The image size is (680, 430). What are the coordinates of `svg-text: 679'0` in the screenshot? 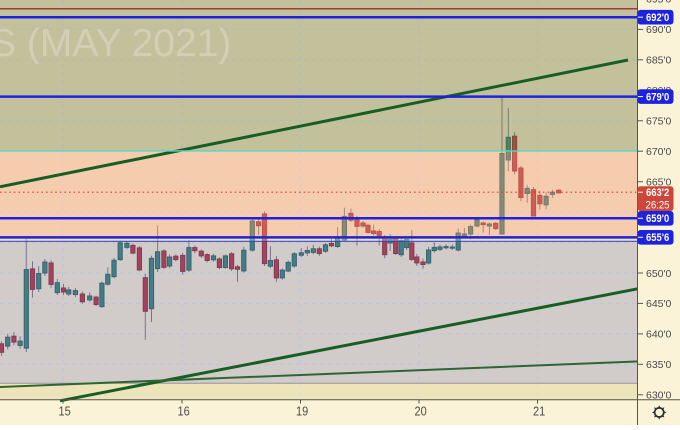 It's located at (657, 98).